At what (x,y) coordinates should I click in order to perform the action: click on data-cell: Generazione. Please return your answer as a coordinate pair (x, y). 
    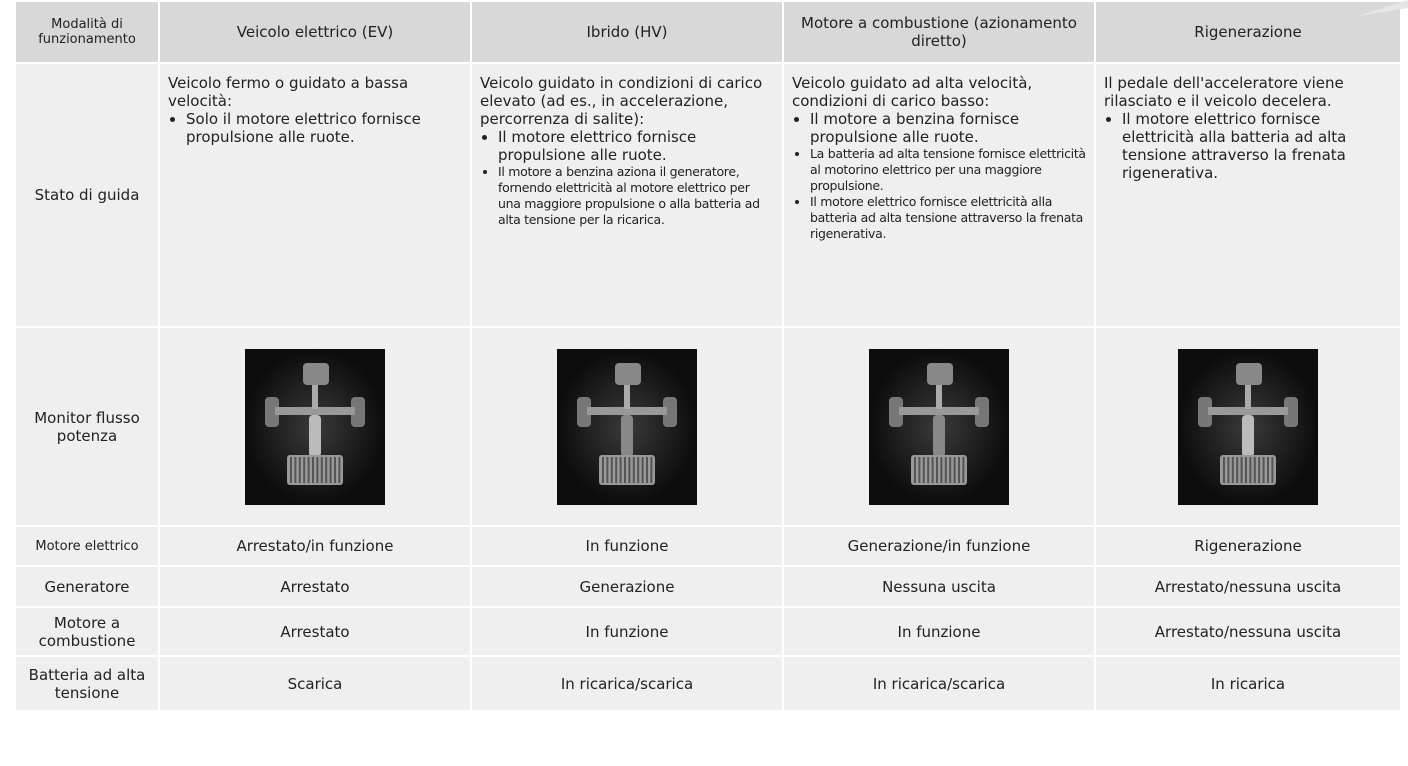
    Looking at the image, I should click on (627, 586).